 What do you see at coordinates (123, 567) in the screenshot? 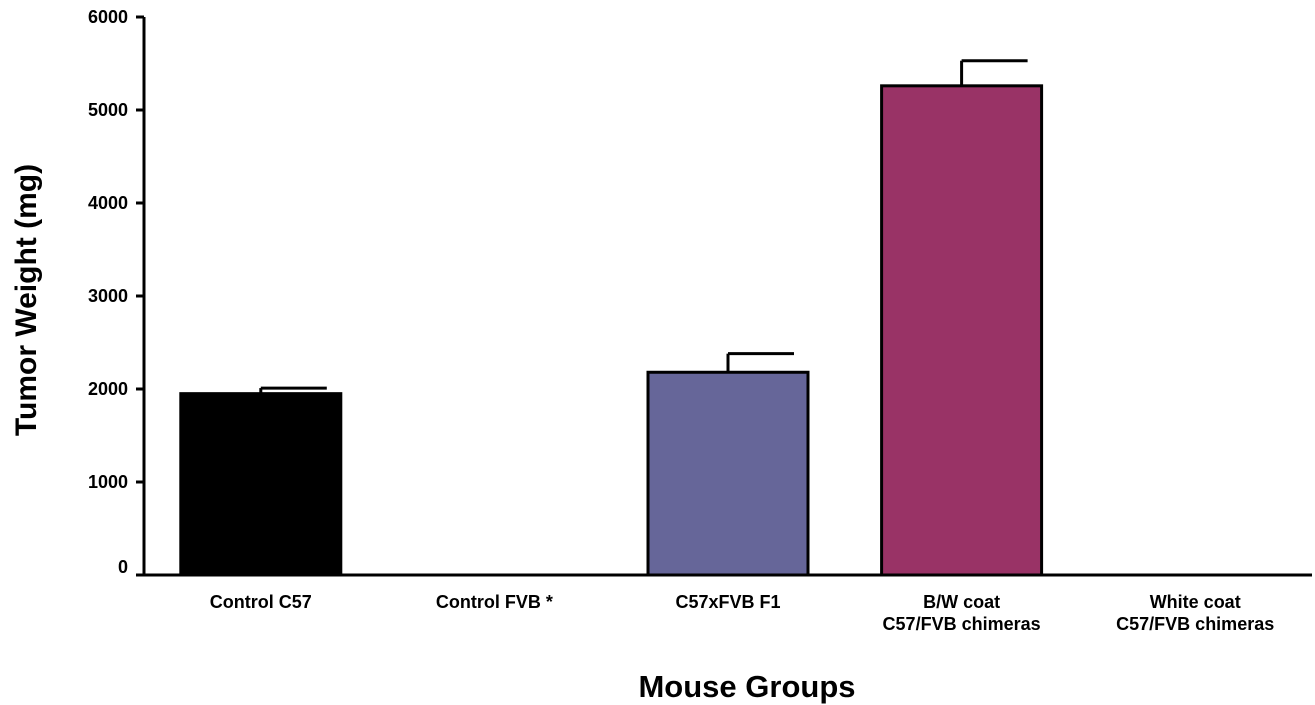
I see `y-tick-label-0: 0` at bounding box center [123, 567].